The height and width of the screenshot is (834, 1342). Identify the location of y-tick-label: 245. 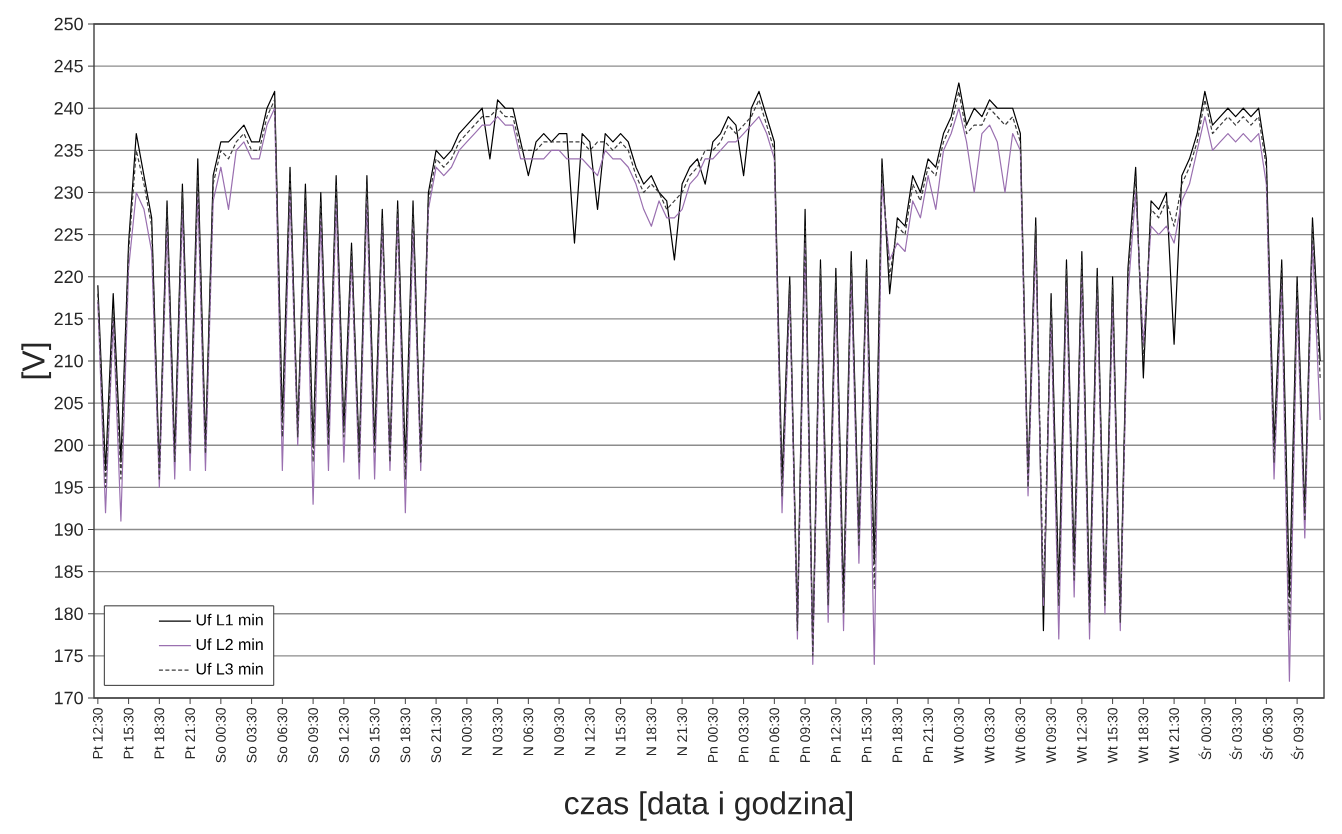
(68, 66).